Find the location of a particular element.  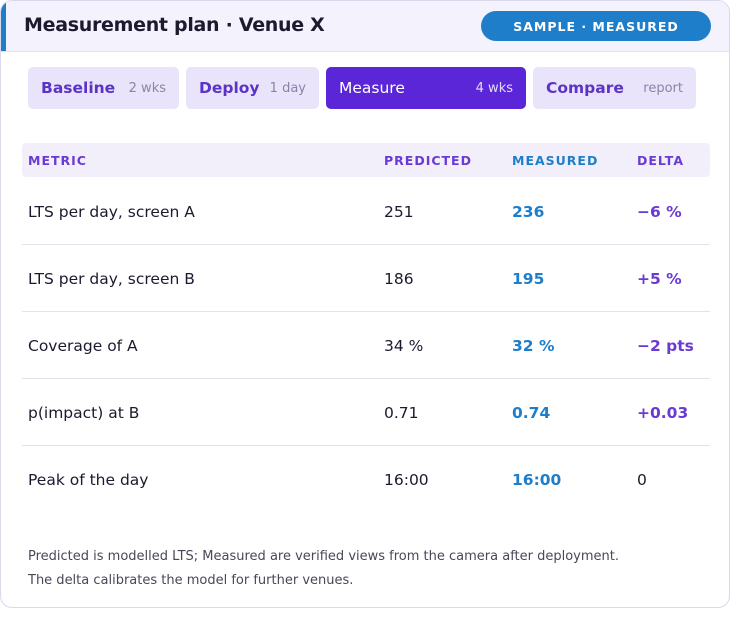

measured-cell: 0.74 is located at coordinates (531, 413).